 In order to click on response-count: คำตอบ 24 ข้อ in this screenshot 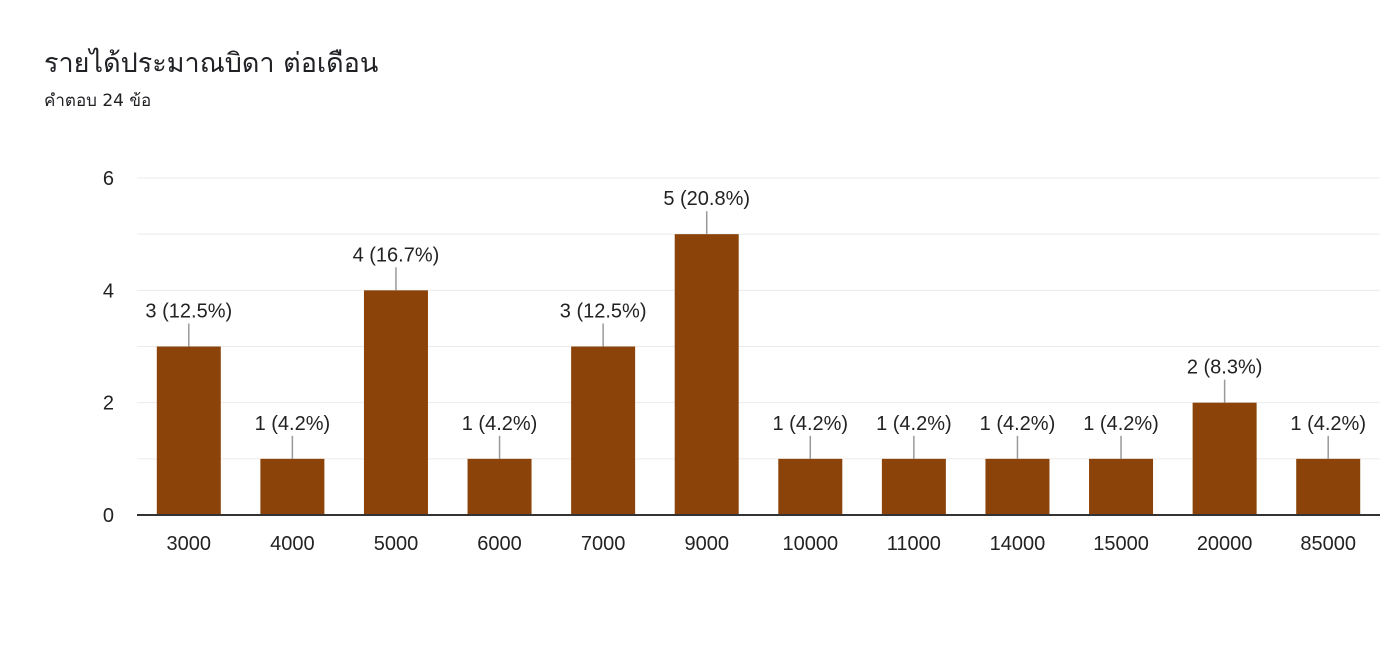, I will do `click(98, 101)`.